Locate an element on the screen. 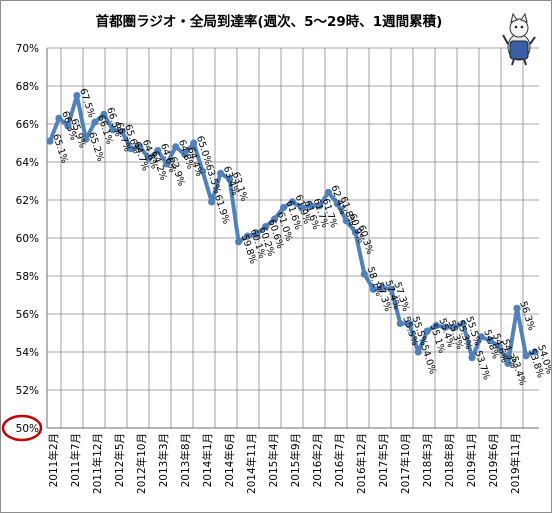 This screenshot has width=552, height=513. y-tick-label: 66% is located at coordinates (27, 125).